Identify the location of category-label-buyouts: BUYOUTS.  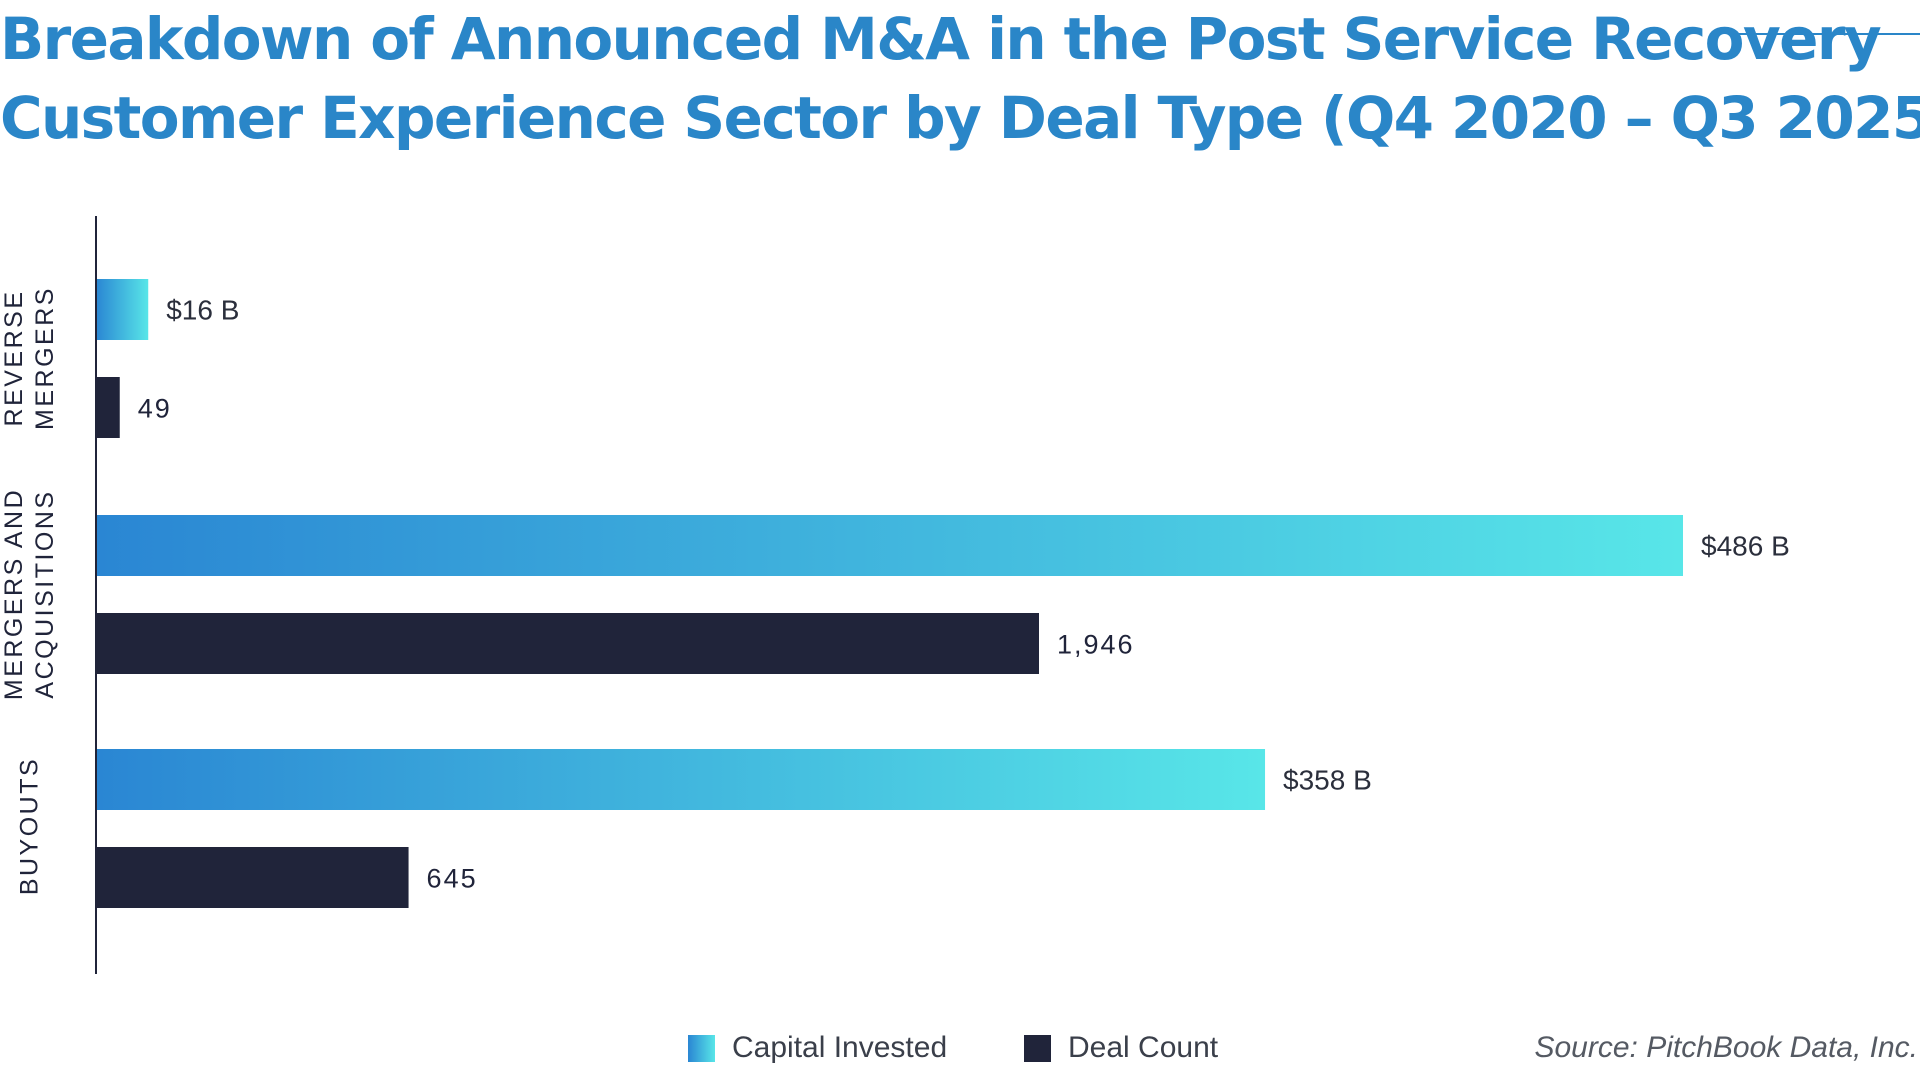
(30, 826).